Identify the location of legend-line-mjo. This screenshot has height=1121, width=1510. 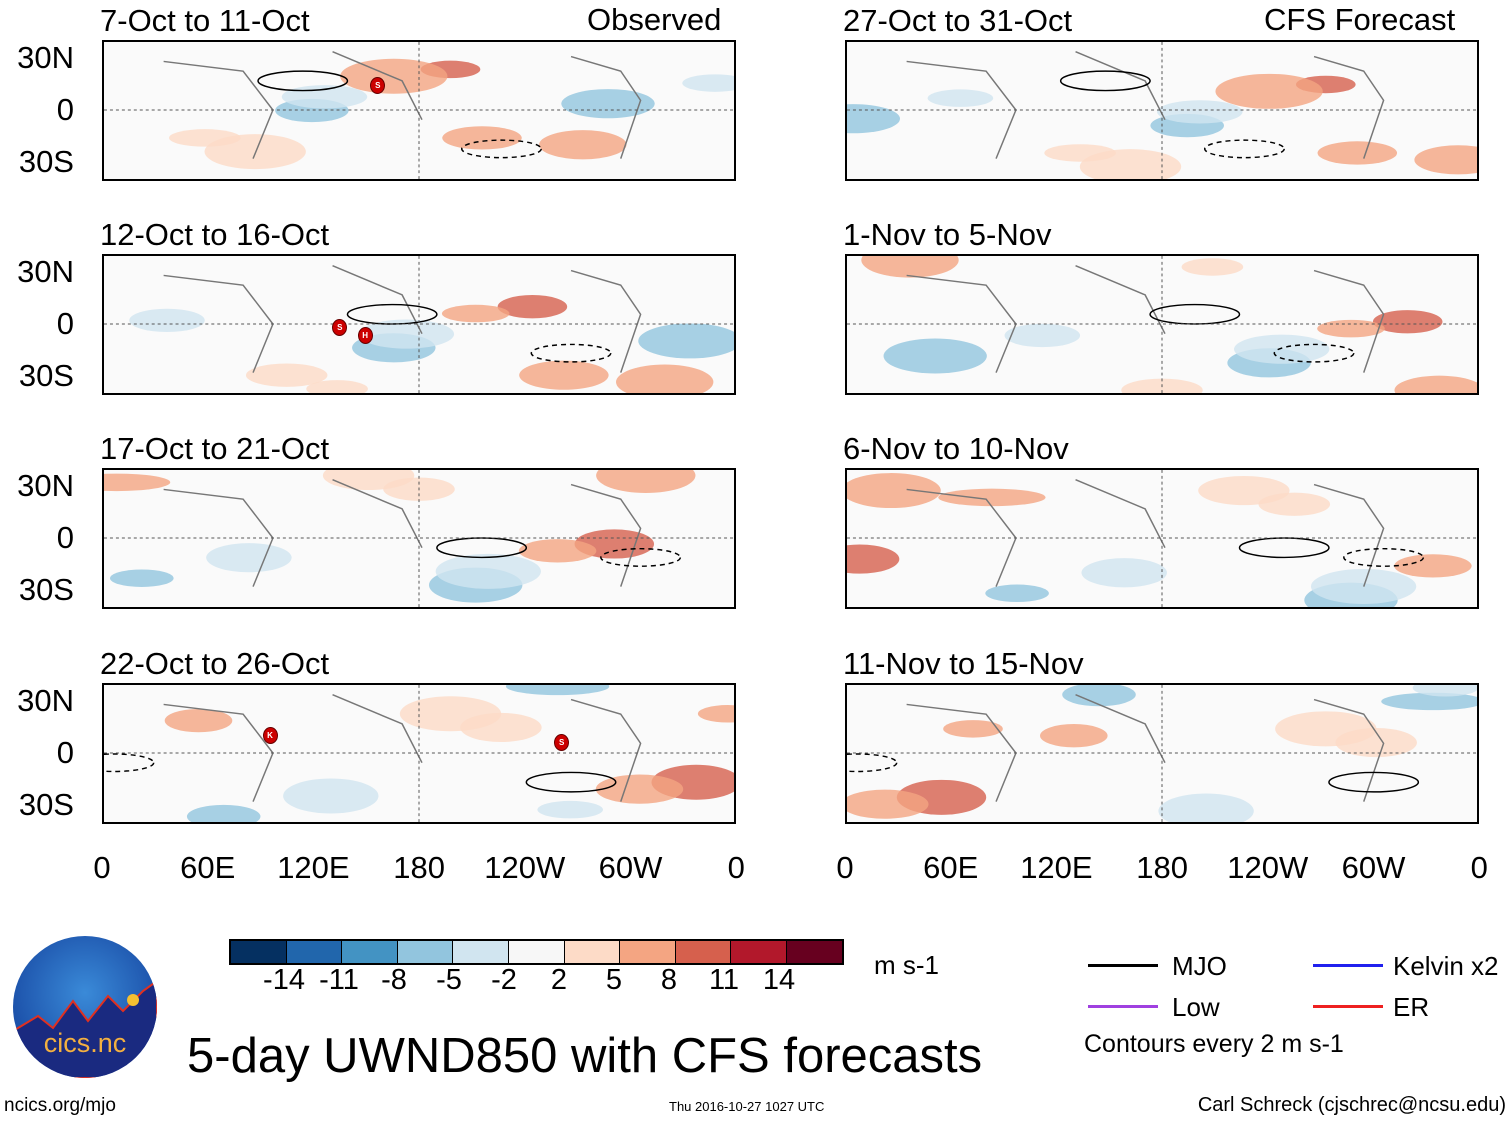
(1123, 965).